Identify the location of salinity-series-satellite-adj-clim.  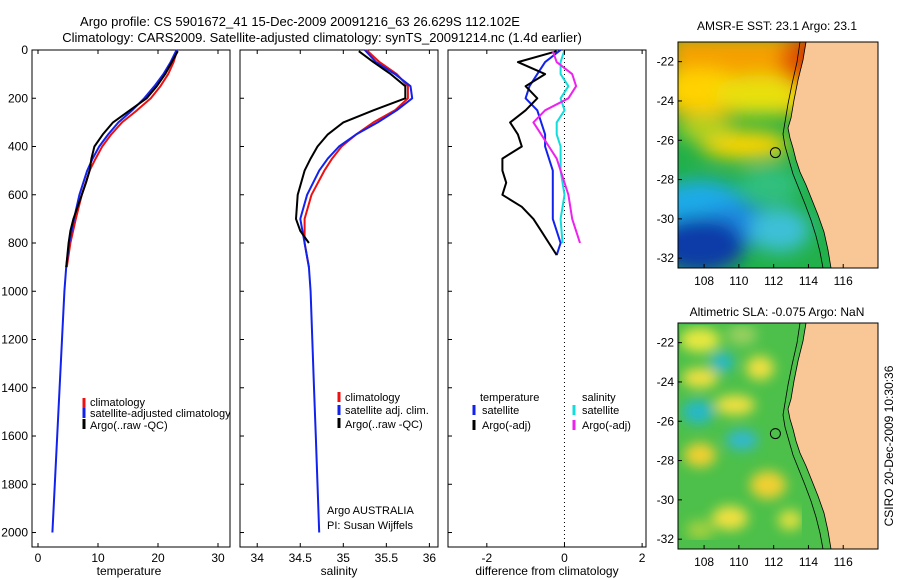
(356, 291).